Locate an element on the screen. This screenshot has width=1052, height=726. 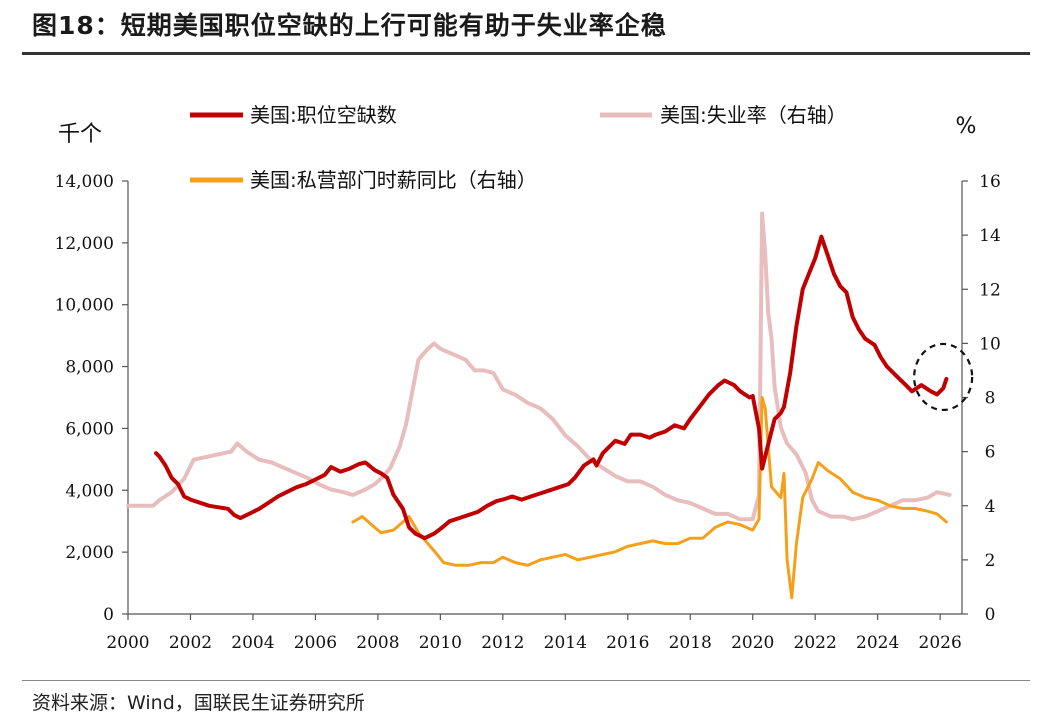
left-tick-label: 0 is located at coordinates (108, 615).